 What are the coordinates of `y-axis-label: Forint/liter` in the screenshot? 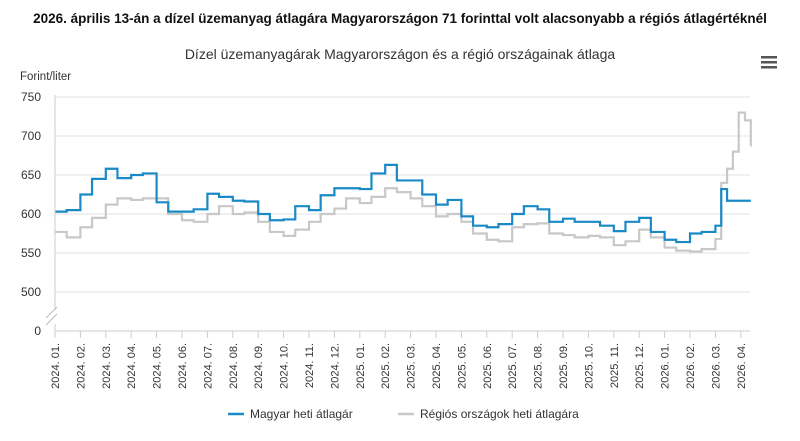 It's located at (45, 77).